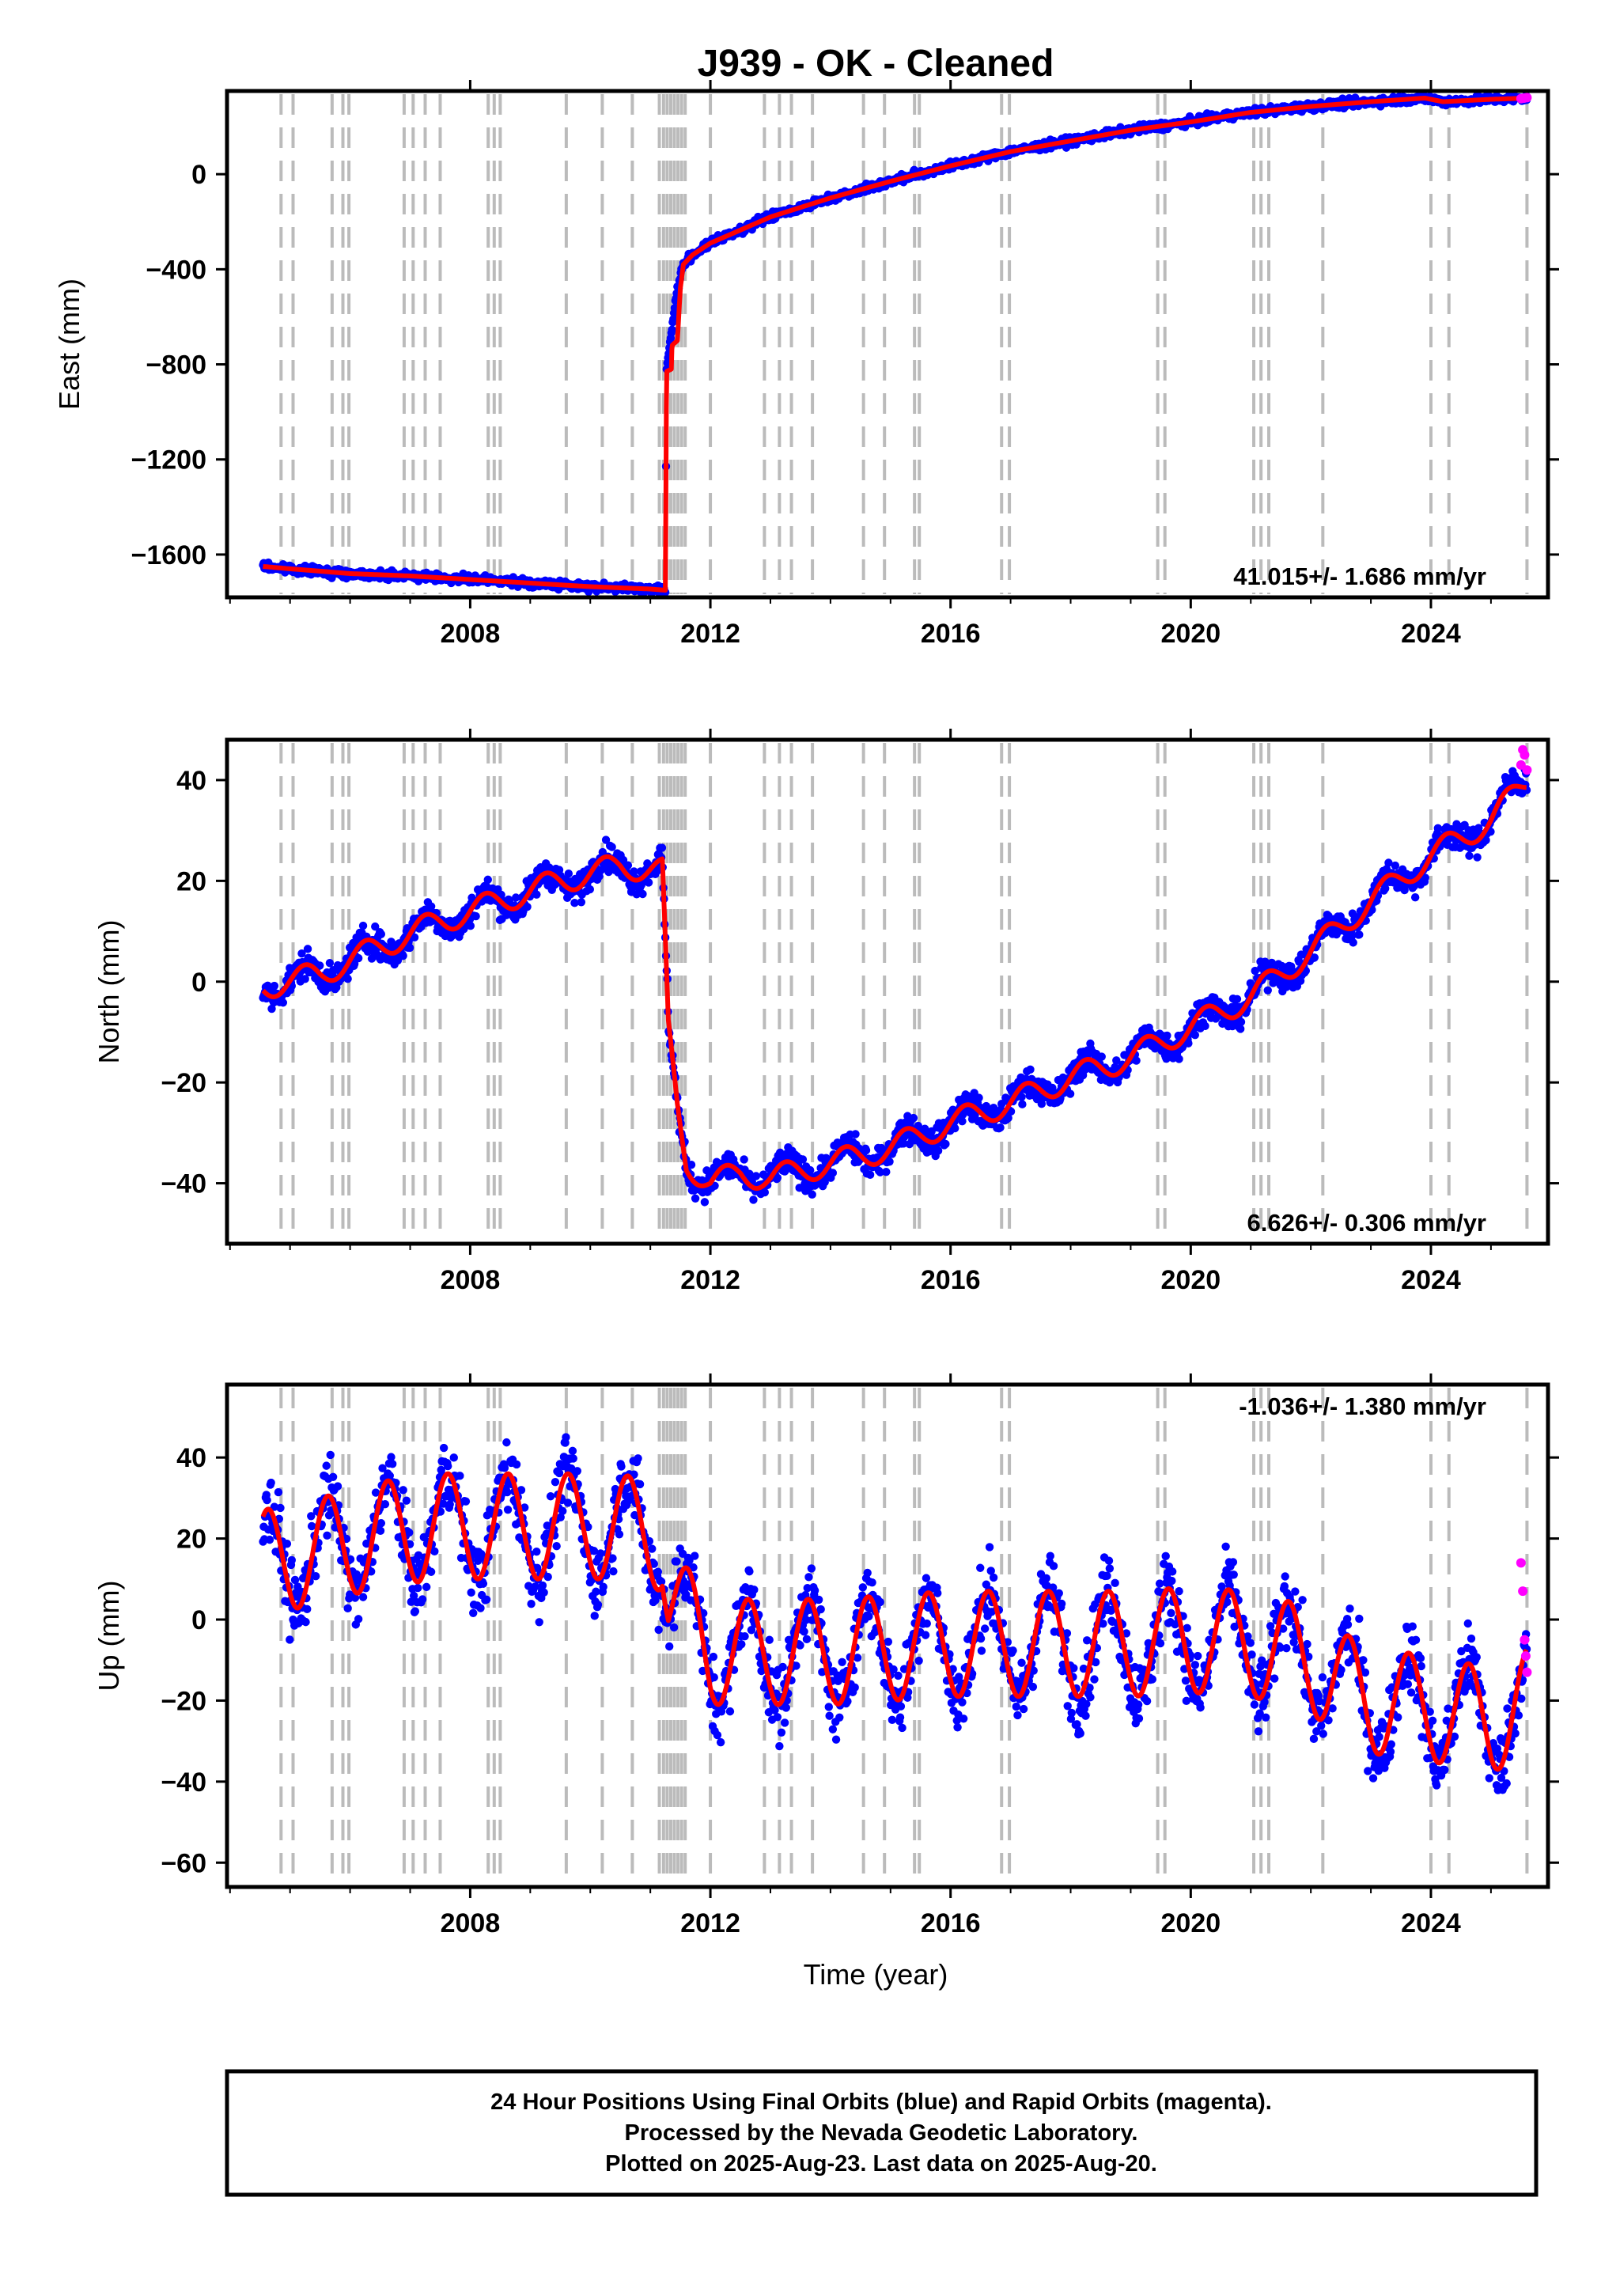 The image size is (1601, 2296). I want to click on y-tick-label: −40, so click(183, 1184).